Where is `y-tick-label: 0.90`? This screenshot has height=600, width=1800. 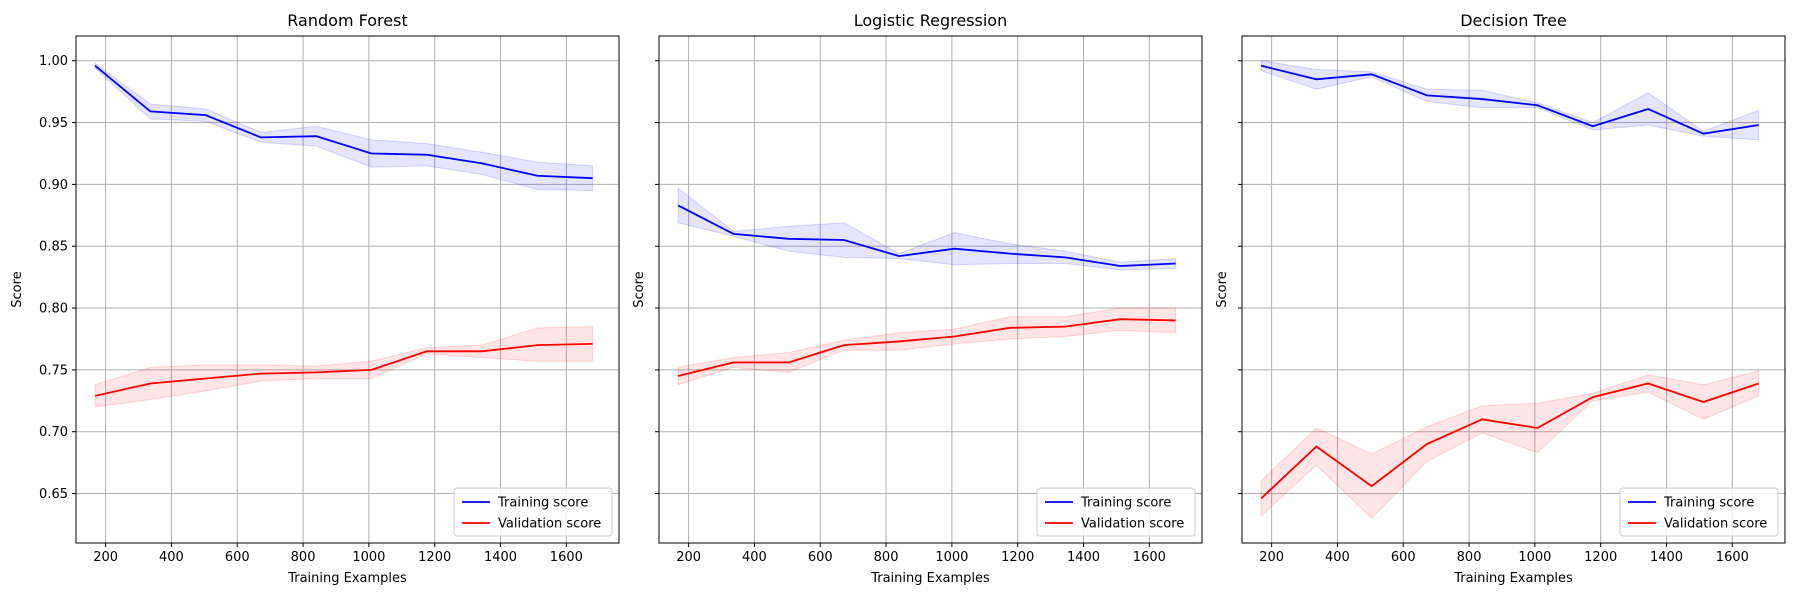
y-tick-label: 0.90 is located at coordinates (53, 185).